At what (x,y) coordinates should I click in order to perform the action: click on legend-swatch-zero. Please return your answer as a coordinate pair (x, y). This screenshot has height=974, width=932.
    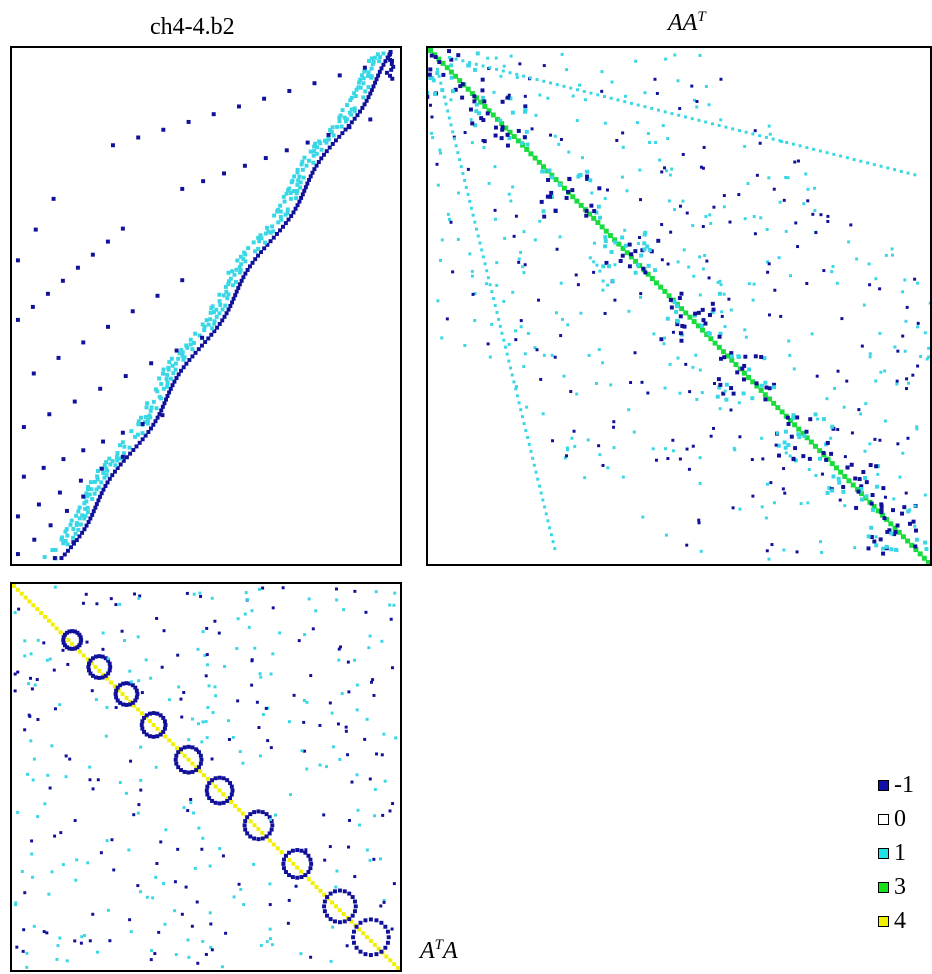
    Looking at the image, I should click on (883, 819).